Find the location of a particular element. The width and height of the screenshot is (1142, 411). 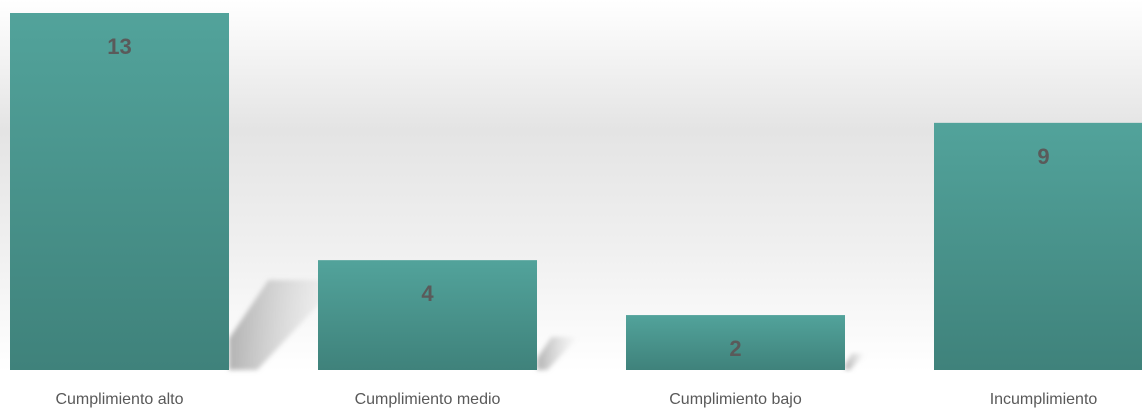

data-label: 13 is located at coordinates (119, 46).